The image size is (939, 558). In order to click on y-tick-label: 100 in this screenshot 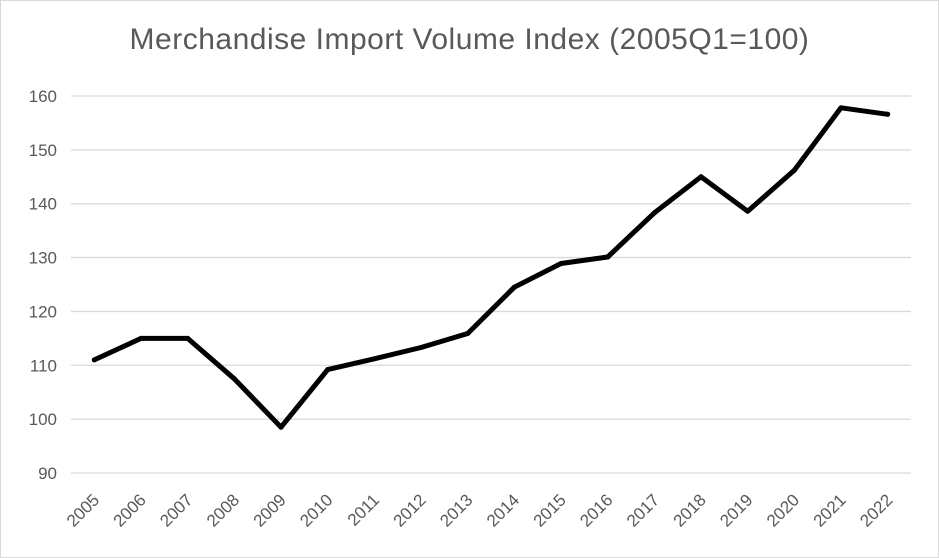, I will do `click(43, 419)`.